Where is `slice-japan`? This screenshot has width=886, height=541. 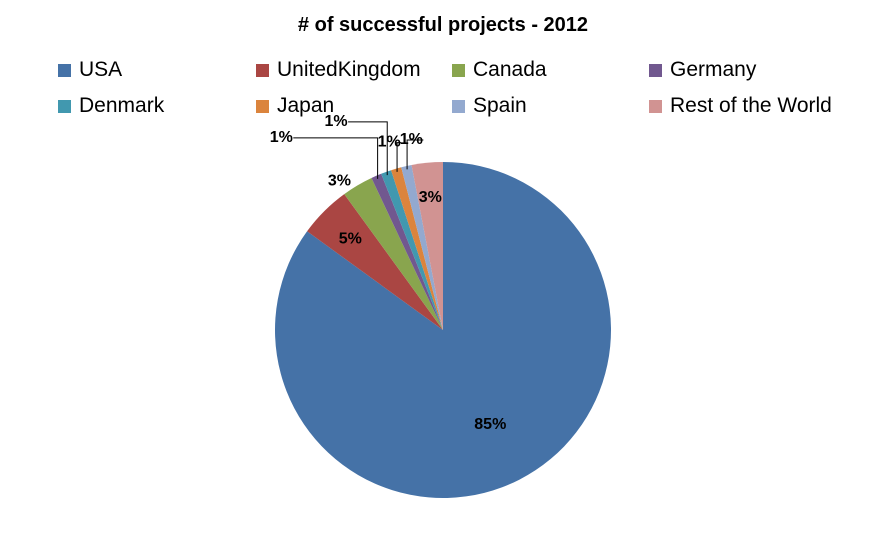
slice-japan is located at coordinates (417, 248).